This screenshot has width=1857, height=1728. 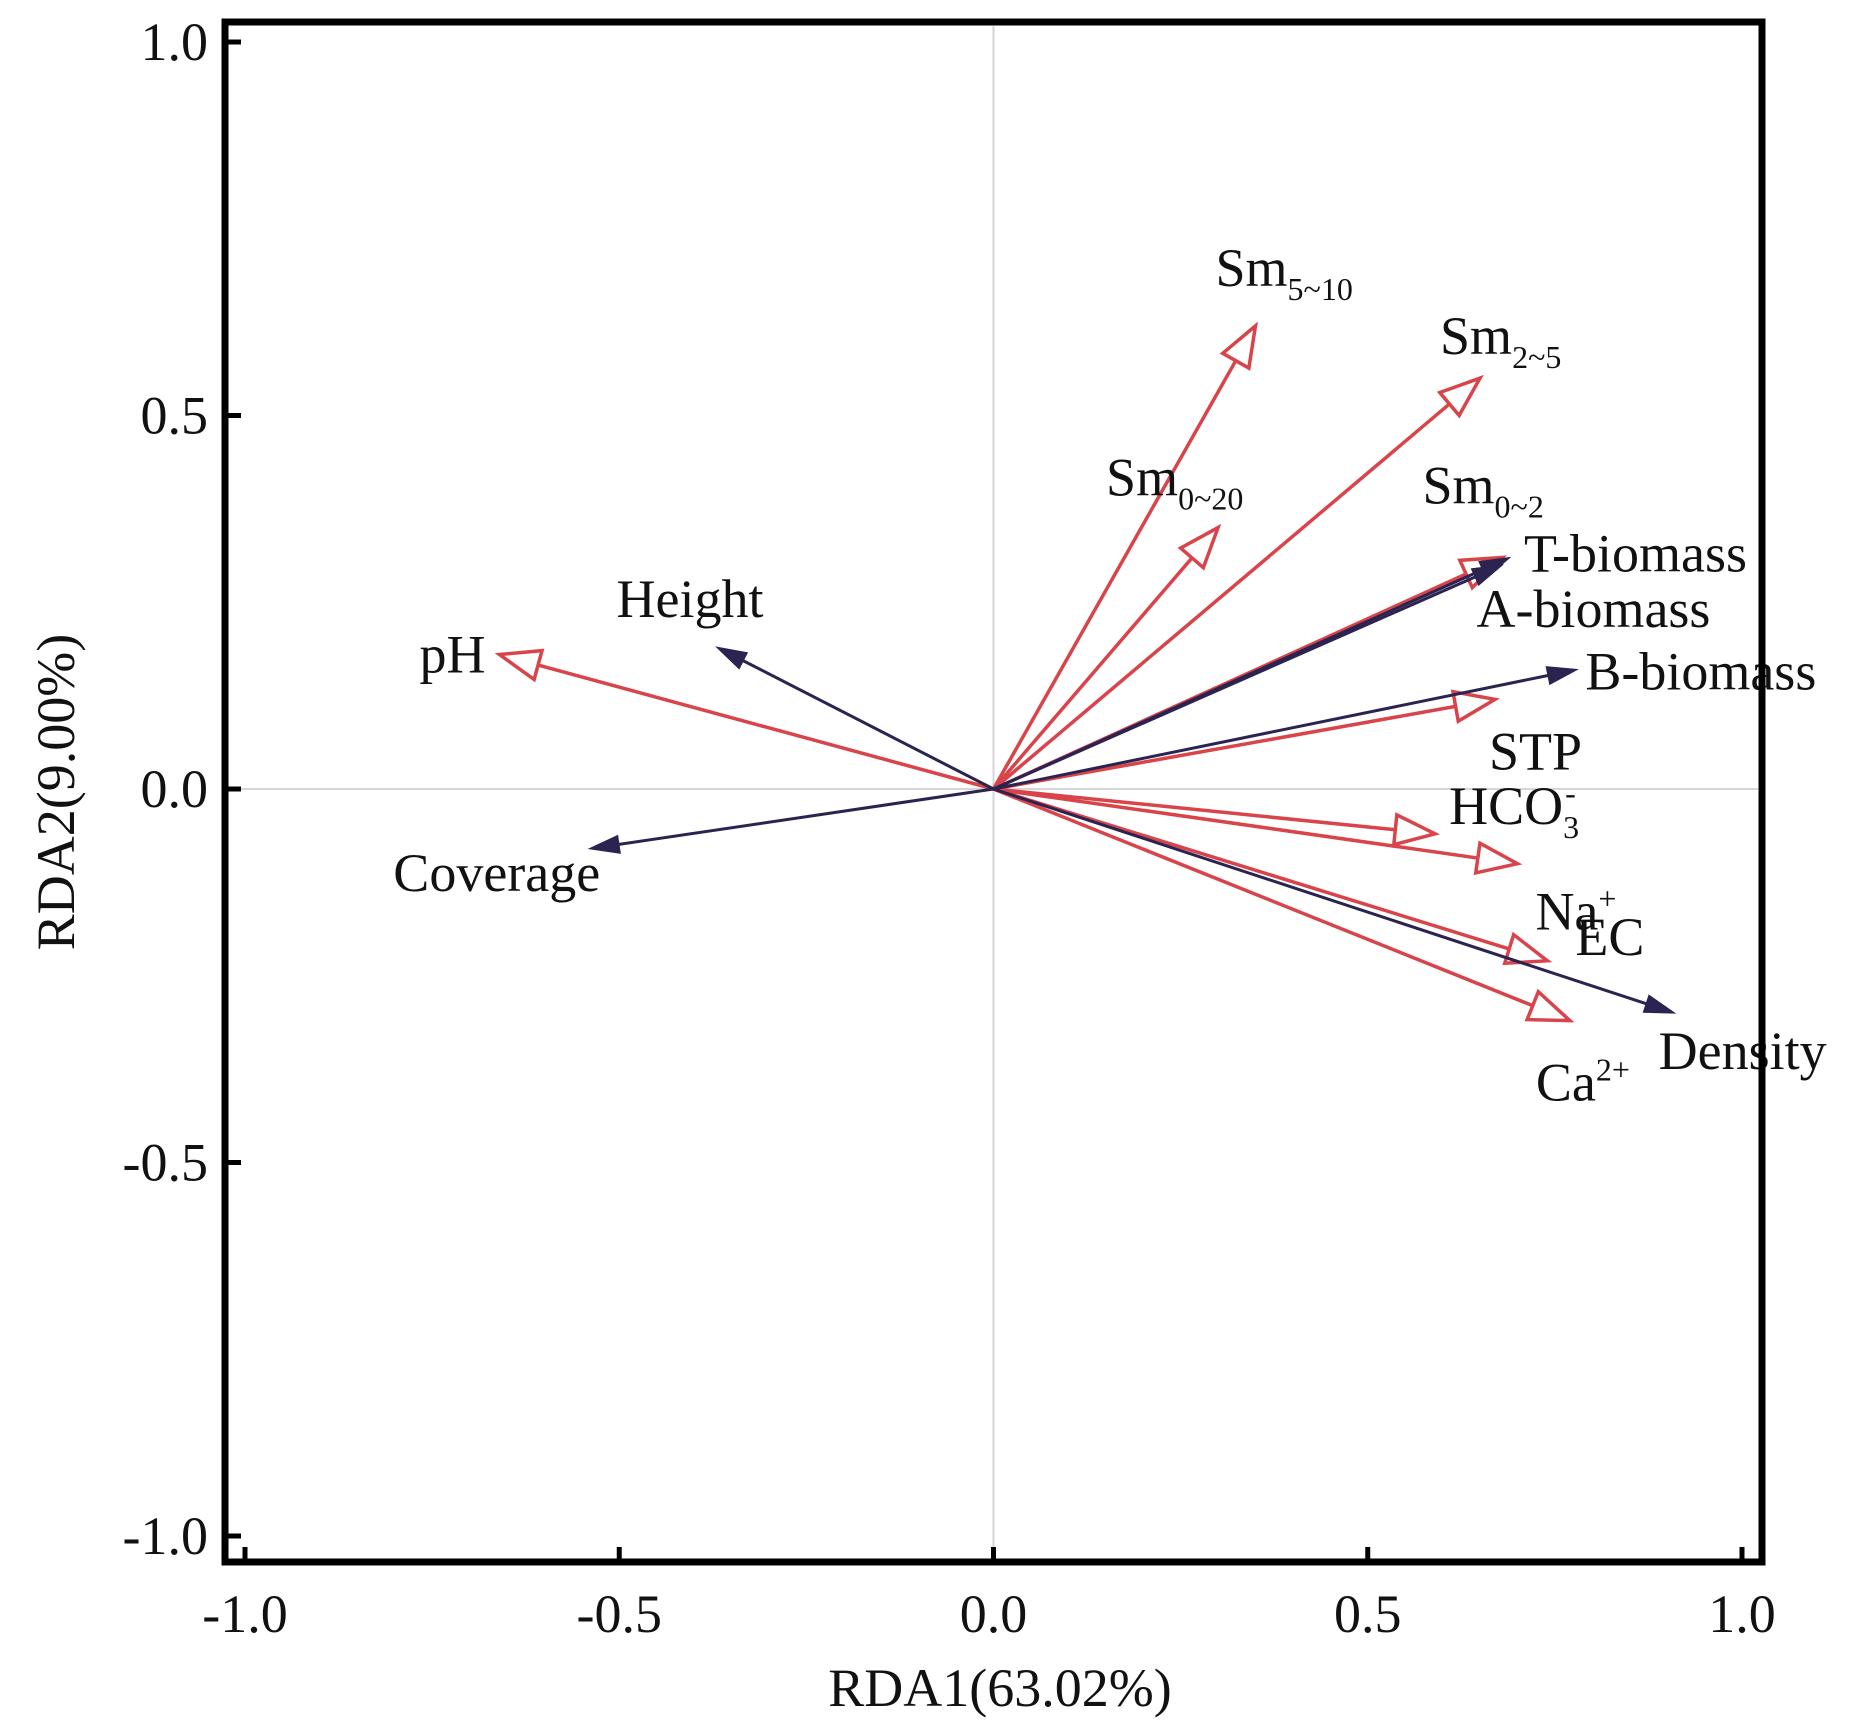 I want to click on vector-label-text: EC, so click(x=1609, y=937).